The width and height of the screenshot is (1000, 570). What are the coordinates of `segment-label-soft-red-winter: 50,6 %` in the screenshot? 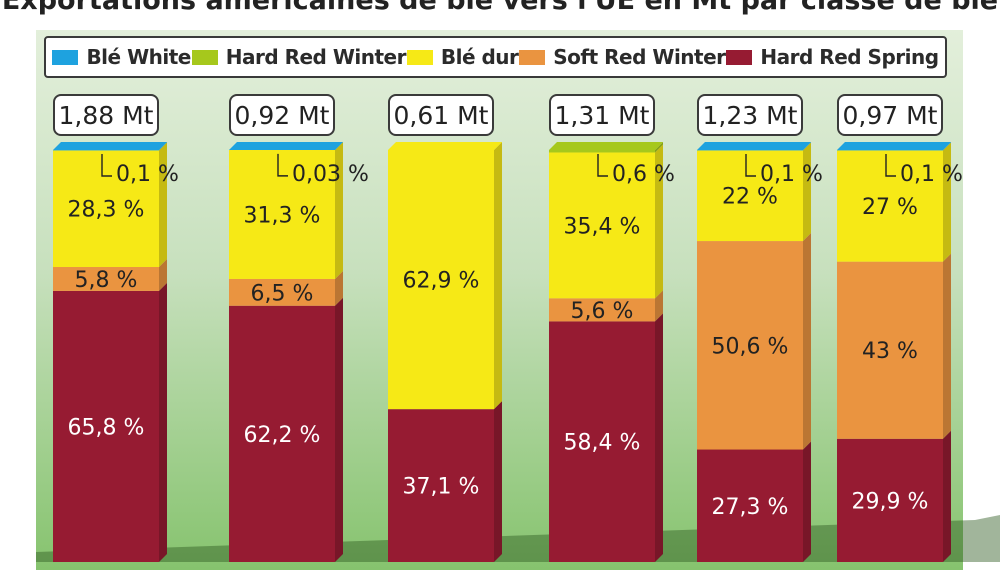 It's located at (750, 346).